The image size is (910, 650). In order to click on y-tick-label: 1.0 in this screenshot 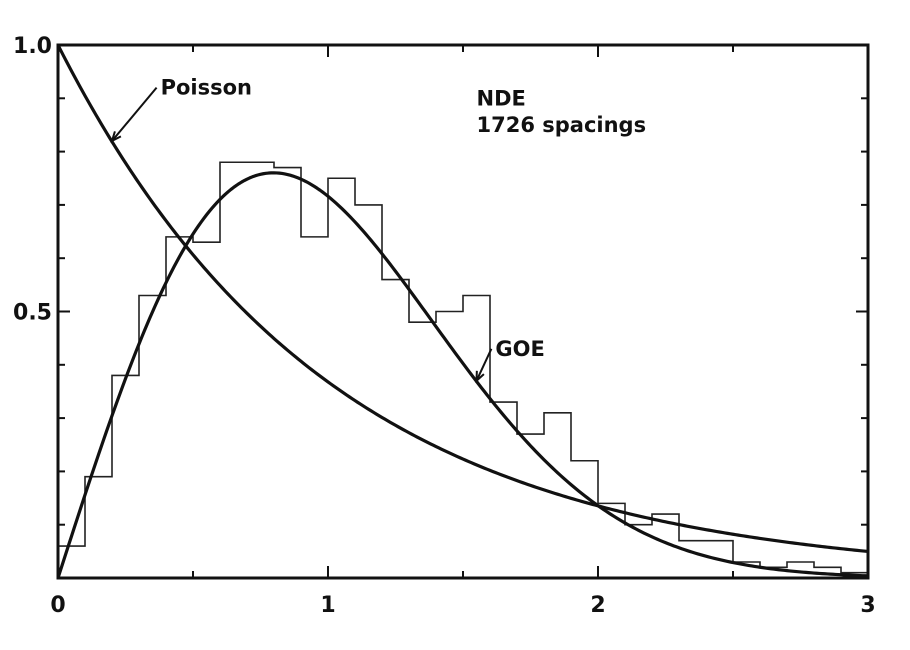, I will do `click(32, 46)`.